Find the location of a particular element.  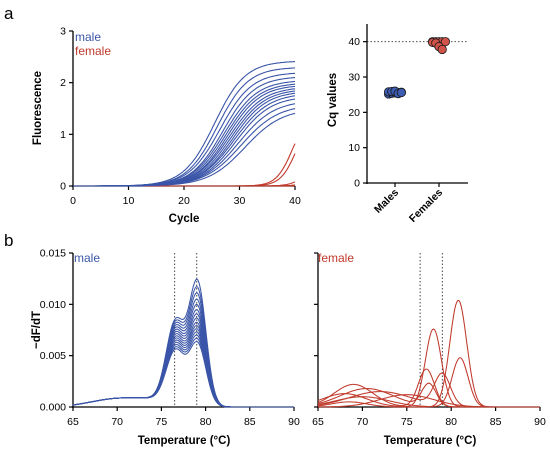

amp-x-tick-label: 0 is located at coordinates (73, 201).